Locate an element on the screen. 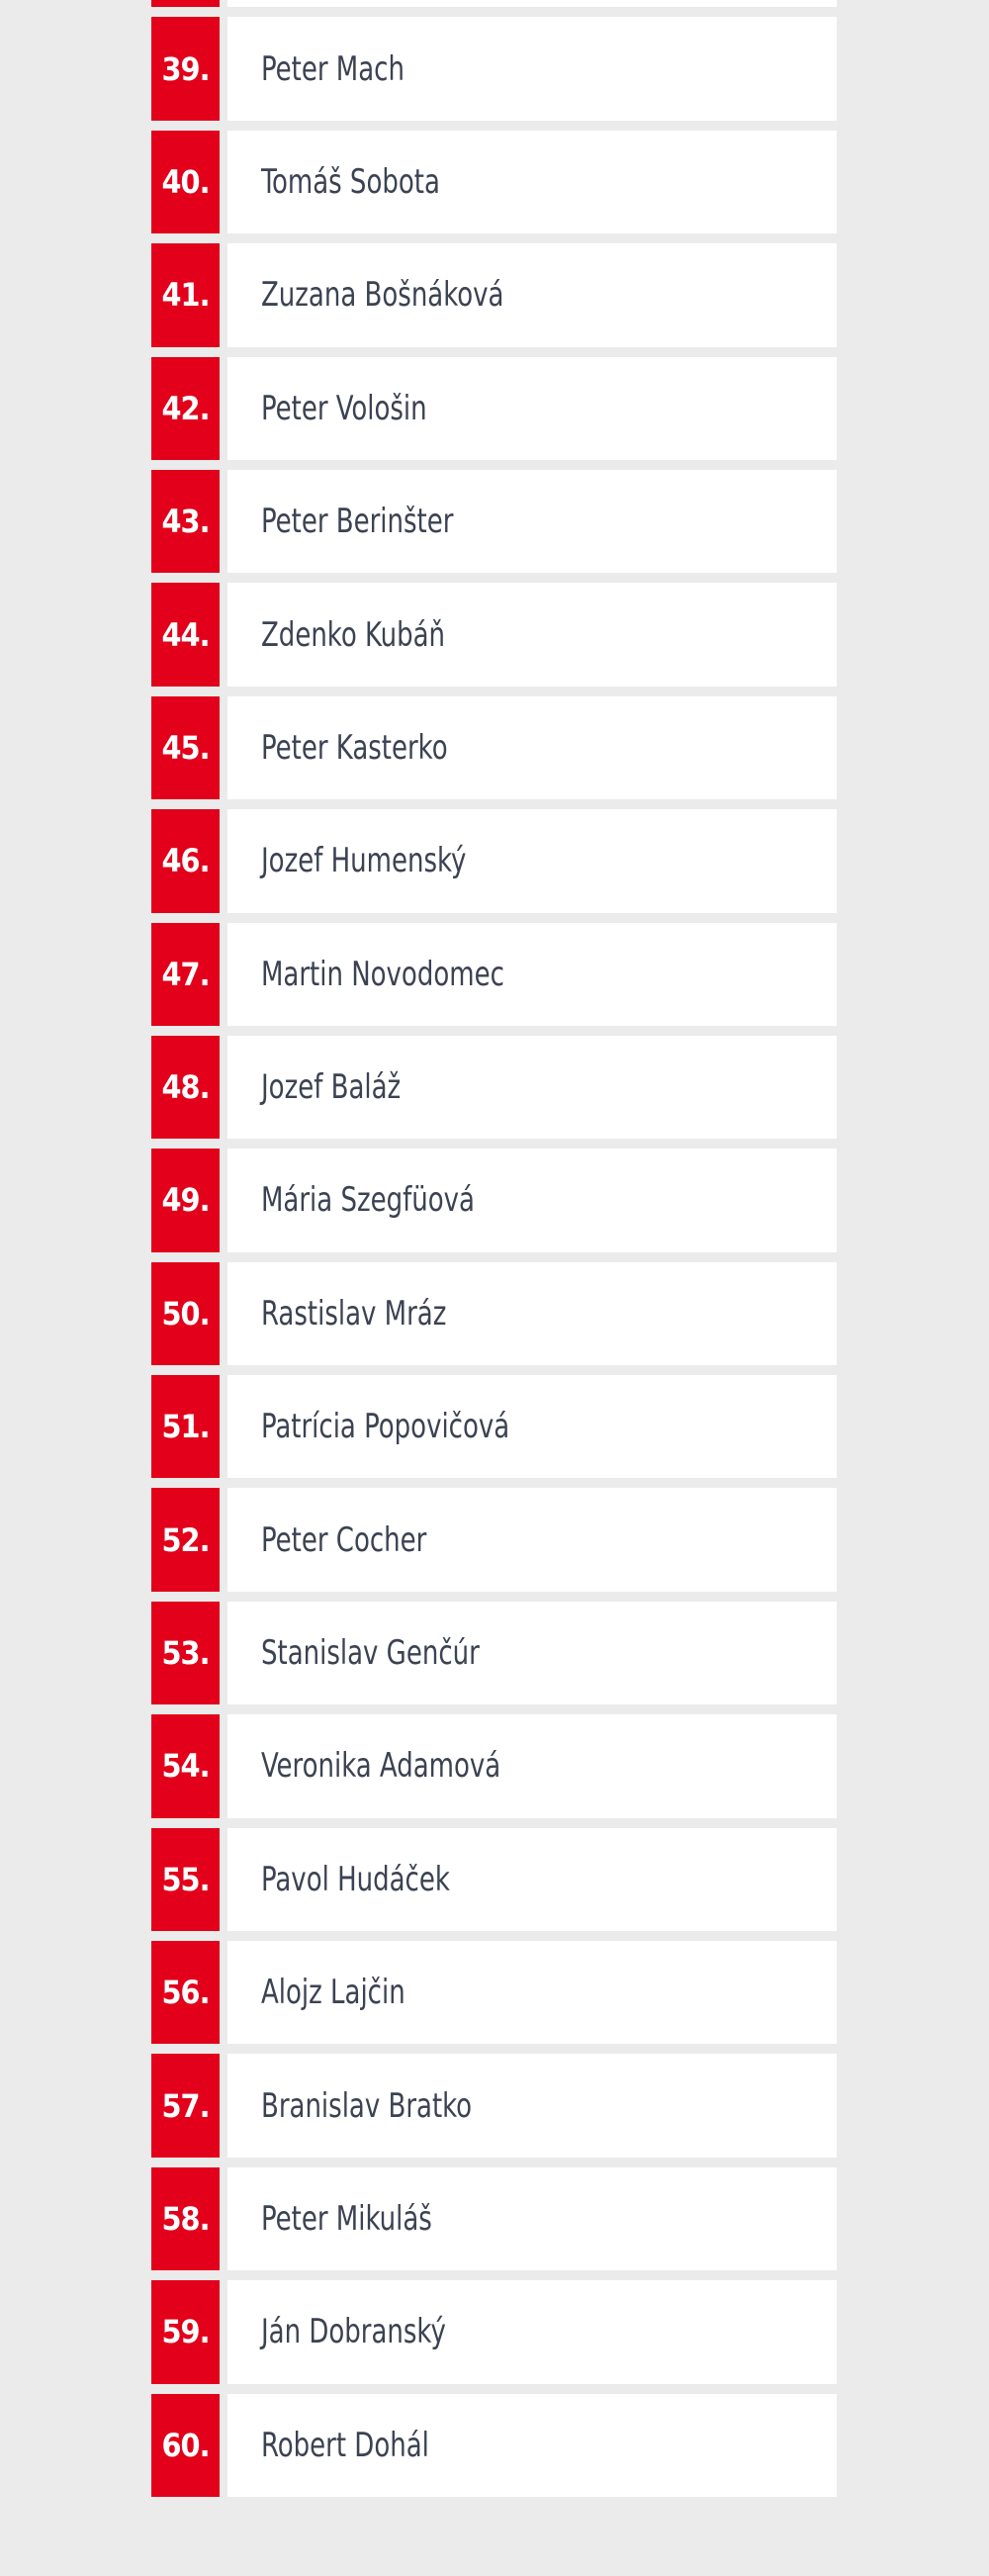 The image size is (989, 2576). list-item: 54. Veronika Adamová is located at coordinates (494, 1766).